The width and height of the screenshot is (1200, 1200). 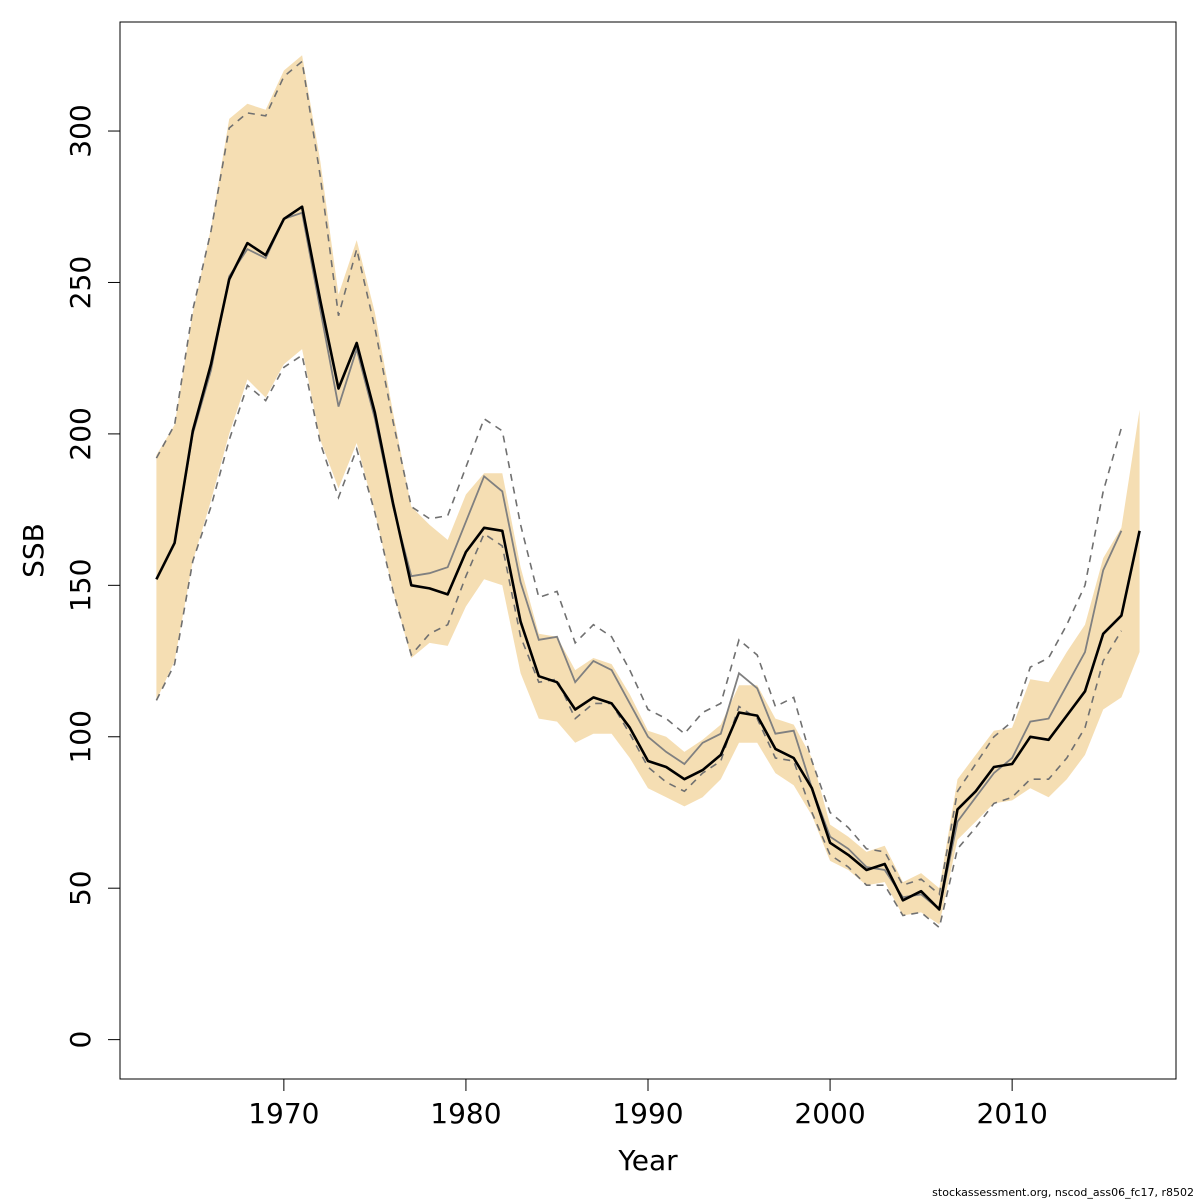 What do you see at coordinates (465, 1113) in the screenshot?
I see `x-tick-label: 1980` at bounding box center [465, 1113].